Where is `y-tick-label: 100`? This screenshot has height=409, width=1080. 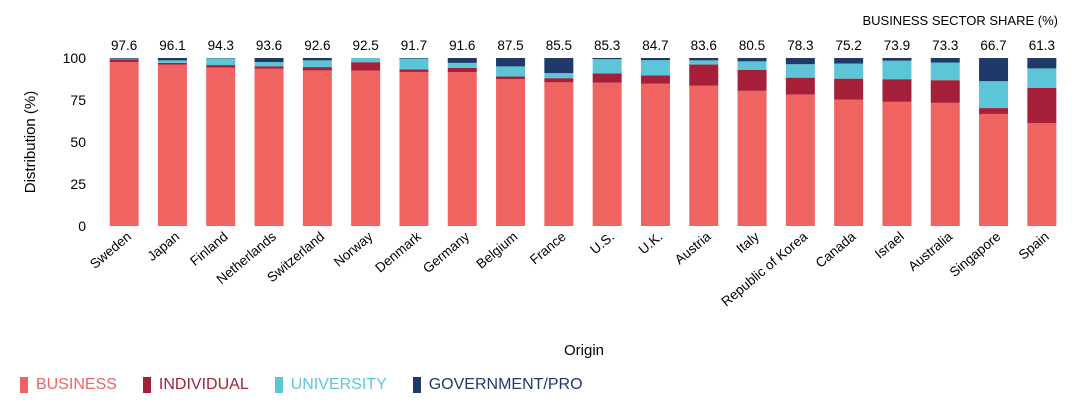
y-tick-label: 100 is located at coordinates (75, 58).